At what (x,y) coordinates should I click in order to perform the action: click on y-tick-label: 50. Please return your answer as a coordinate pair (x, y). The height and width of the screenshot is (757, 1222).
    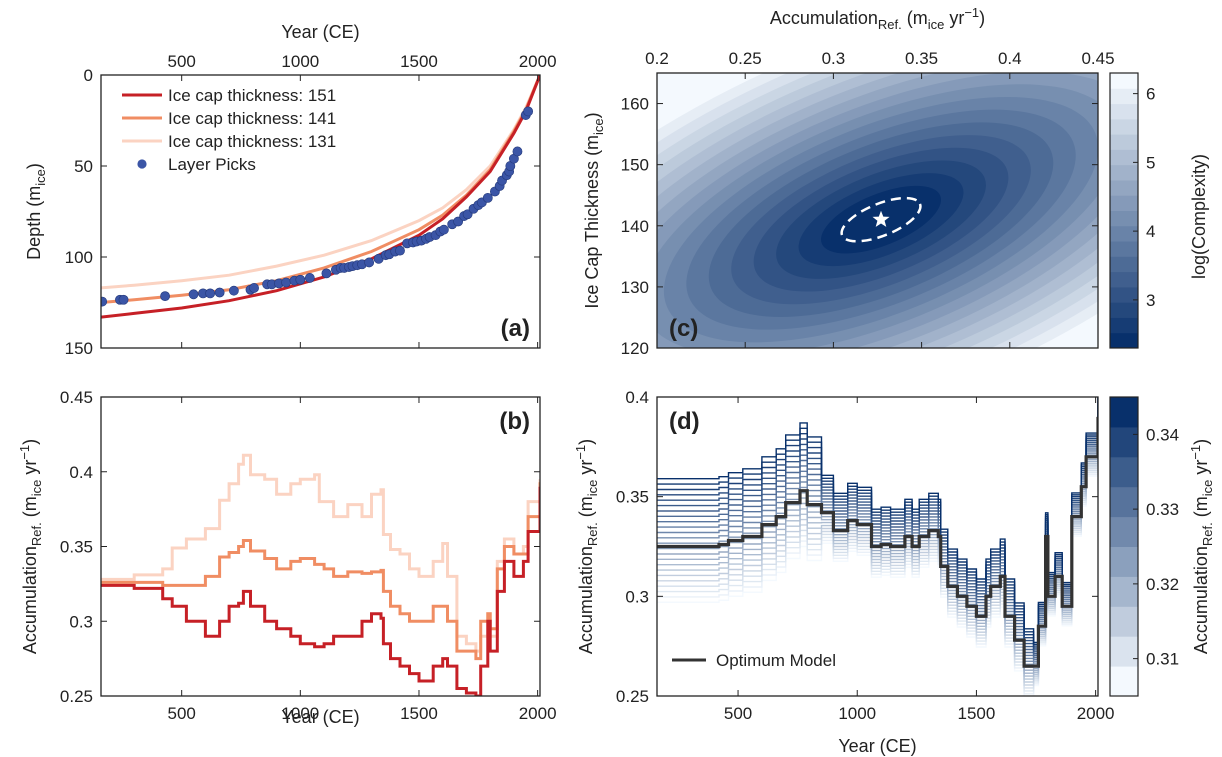
    Looking at the image, I should click on (83, 166).